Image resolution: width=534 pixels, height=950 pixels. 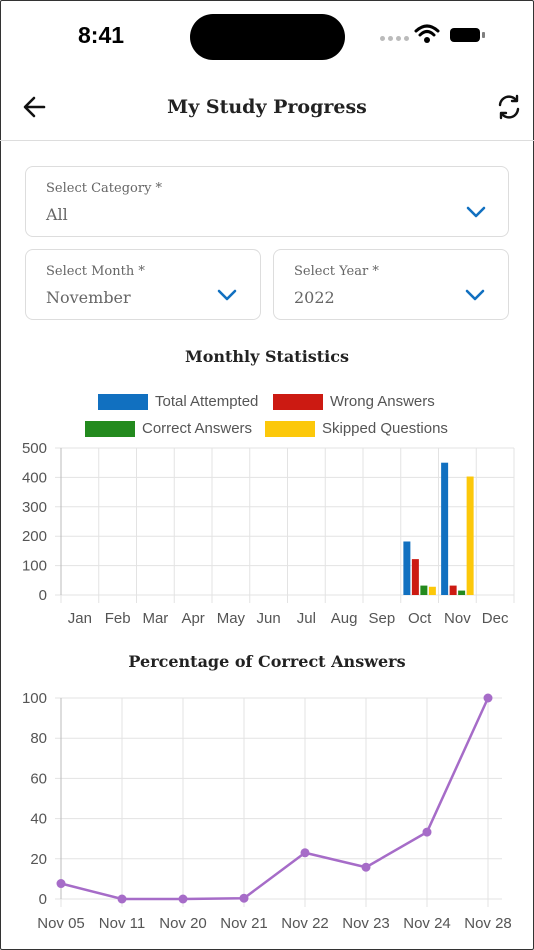 I want to click on y-tick-label: 80, so click(x=38, y=738).